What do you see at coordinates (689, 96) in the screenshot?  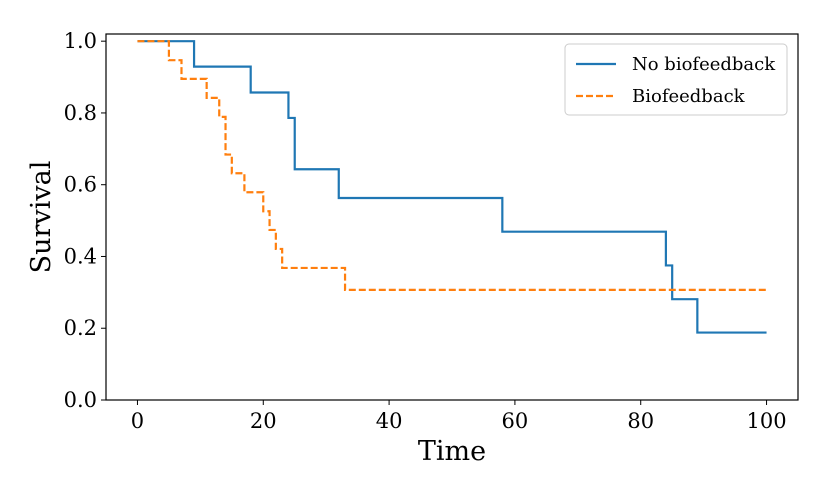 I see `legend-label-biofeedback: Biofeedback` at bounding box center [689, 96].